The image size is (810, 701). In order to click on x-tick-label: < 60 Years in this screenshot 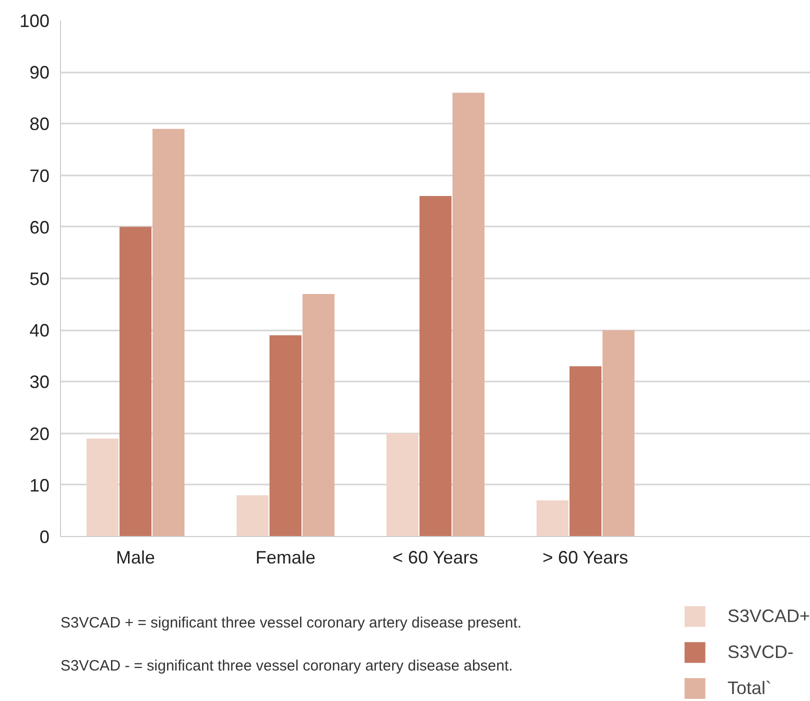, I will do `click(435, 558)`.